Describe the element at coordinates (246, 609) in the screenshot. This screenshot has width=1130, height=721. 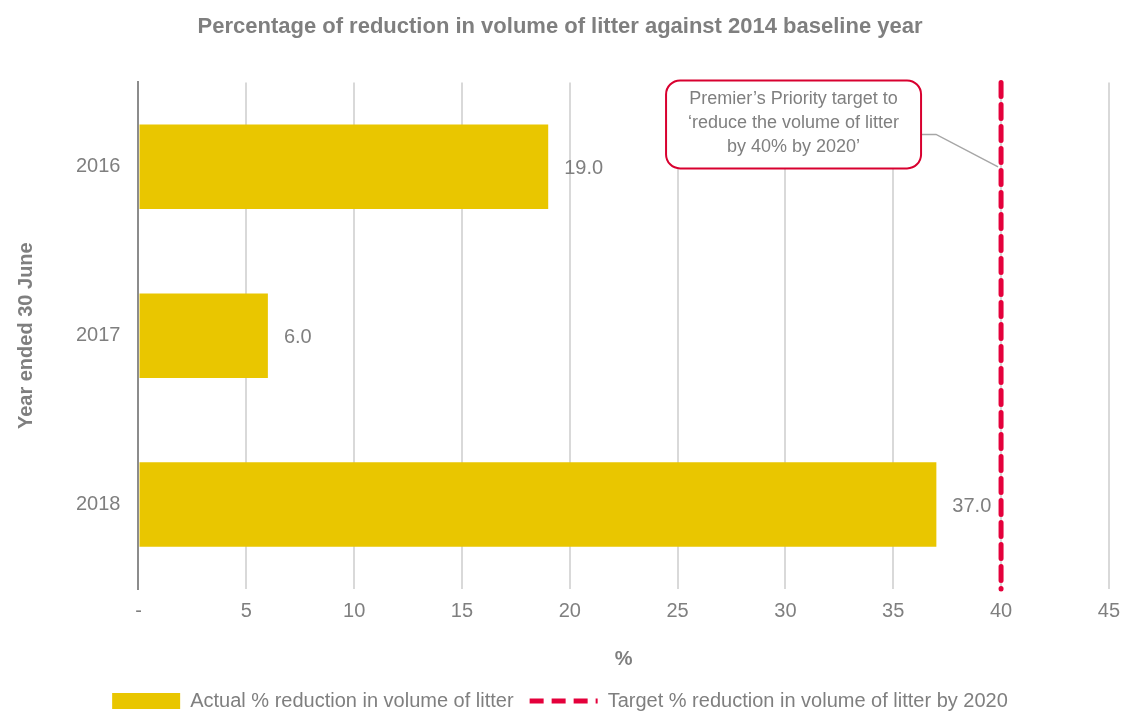
I see `x-tick-label: 5` at that location.